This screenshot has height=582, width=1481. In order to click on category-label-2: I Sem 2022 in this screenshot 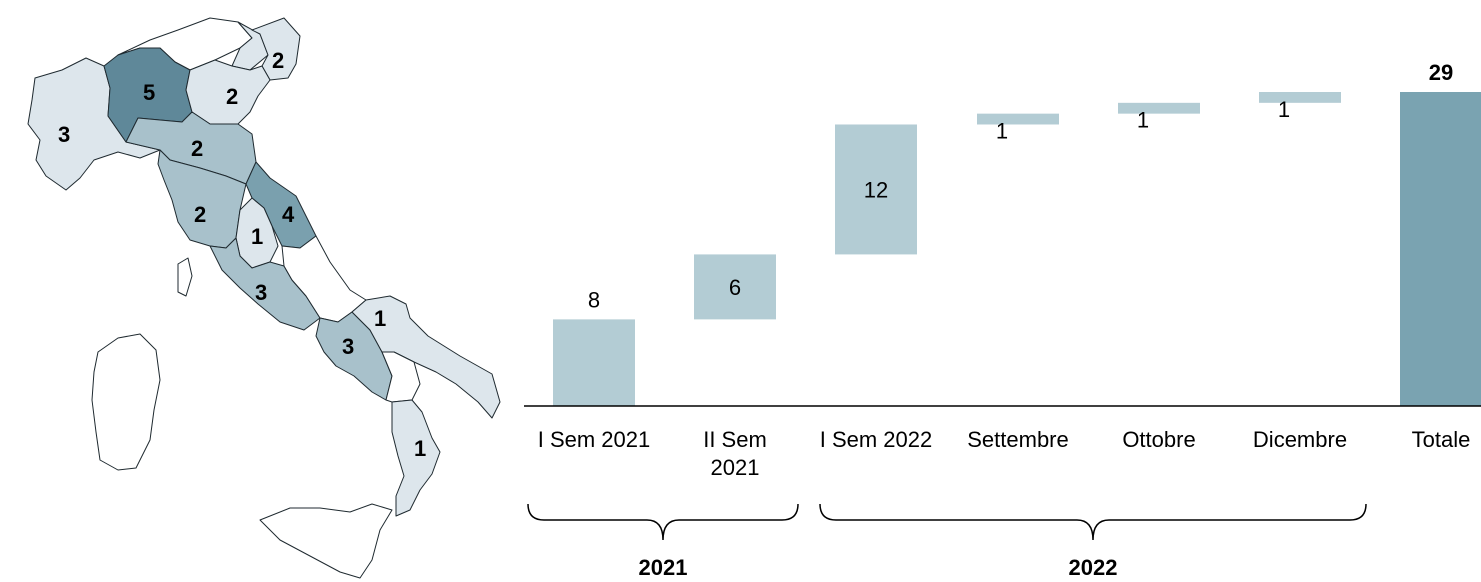, I will do `click(876, 439)`.